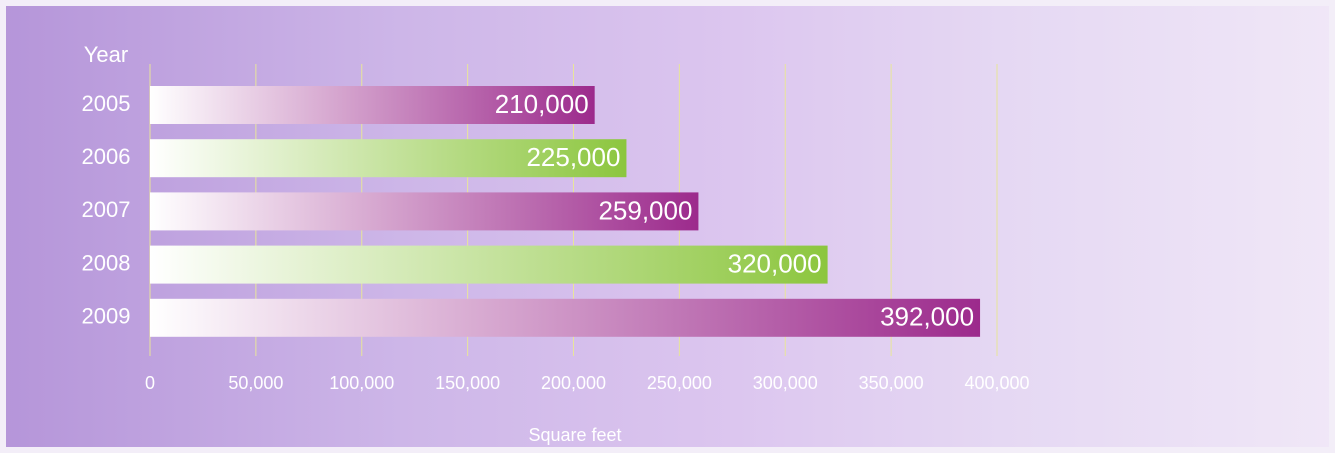  Describe the element at coordinates (573, 383) in the screenshot. I see `x-tick-label: 200,000` at that location.